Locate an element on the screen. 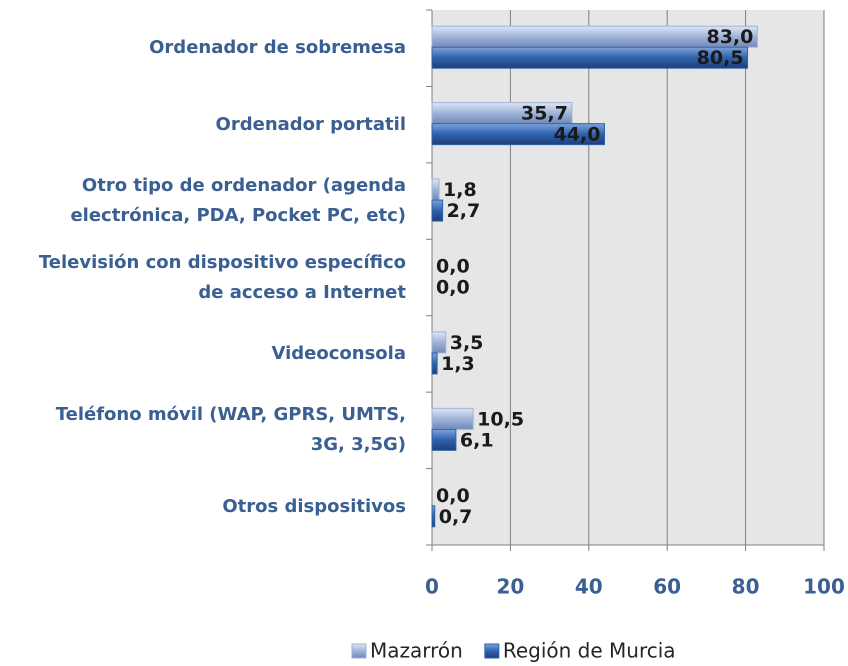 This screenshot has width=848, height=666. legend-label: Mazarrón is located at coordinates (416, 651).